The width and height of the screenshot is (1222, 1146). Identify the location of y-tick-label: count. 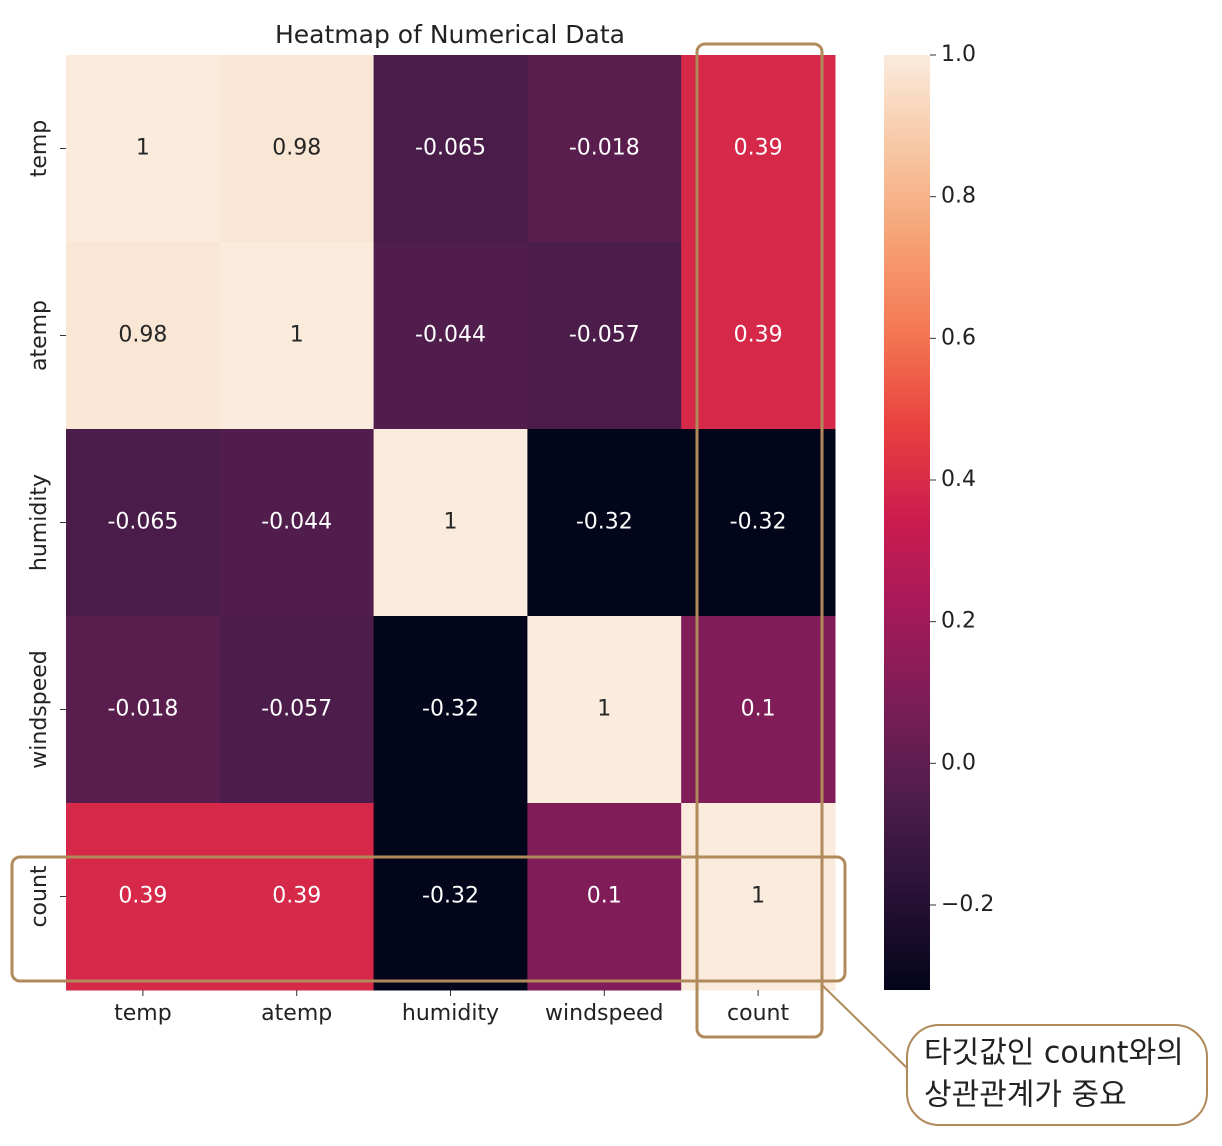
(39, 896).